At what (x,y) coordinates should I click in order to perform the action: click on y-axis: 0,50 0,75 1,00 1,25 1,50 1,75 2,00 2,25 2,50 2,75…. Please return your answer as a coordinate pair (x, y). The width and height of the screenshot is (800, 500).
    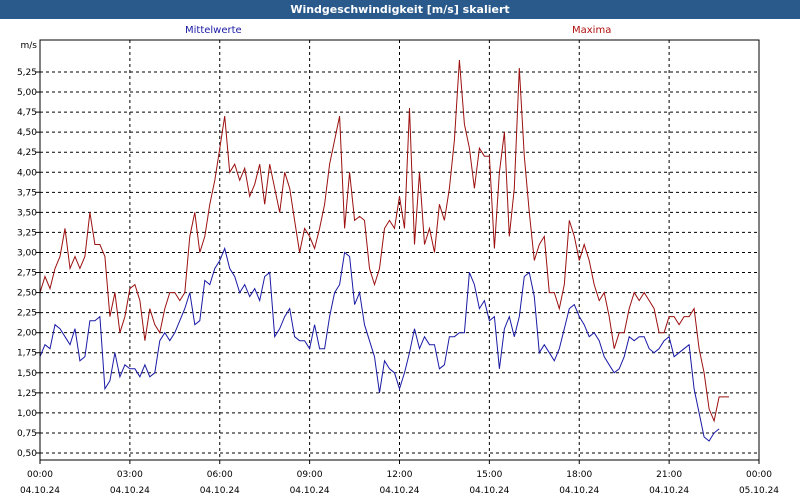
    Looking at the image, I should click on (28, 263).